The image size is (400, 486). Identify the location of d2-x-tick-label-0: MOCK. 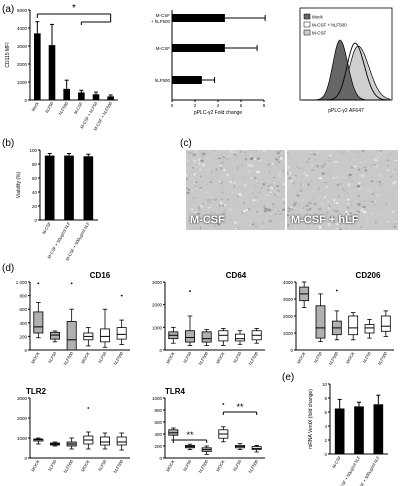
(170, 358).